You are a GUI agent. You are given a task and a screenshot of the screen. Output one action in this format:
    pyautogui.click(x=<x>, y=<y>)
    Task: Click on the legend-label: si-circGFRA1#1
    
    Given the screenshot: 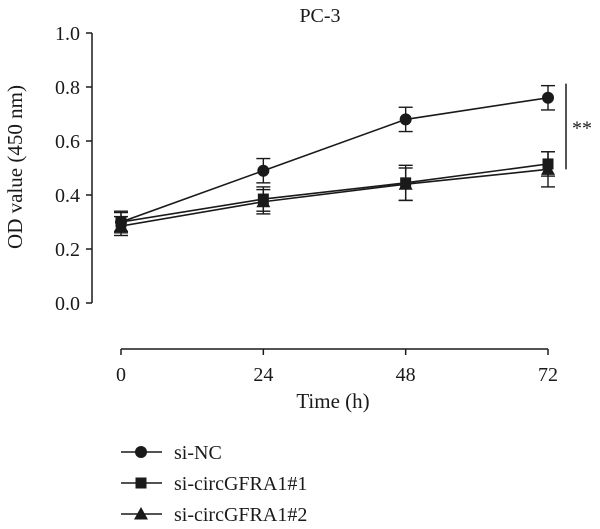 What is the action you would take?
    pyautogui.click(x=240, y=484)
    